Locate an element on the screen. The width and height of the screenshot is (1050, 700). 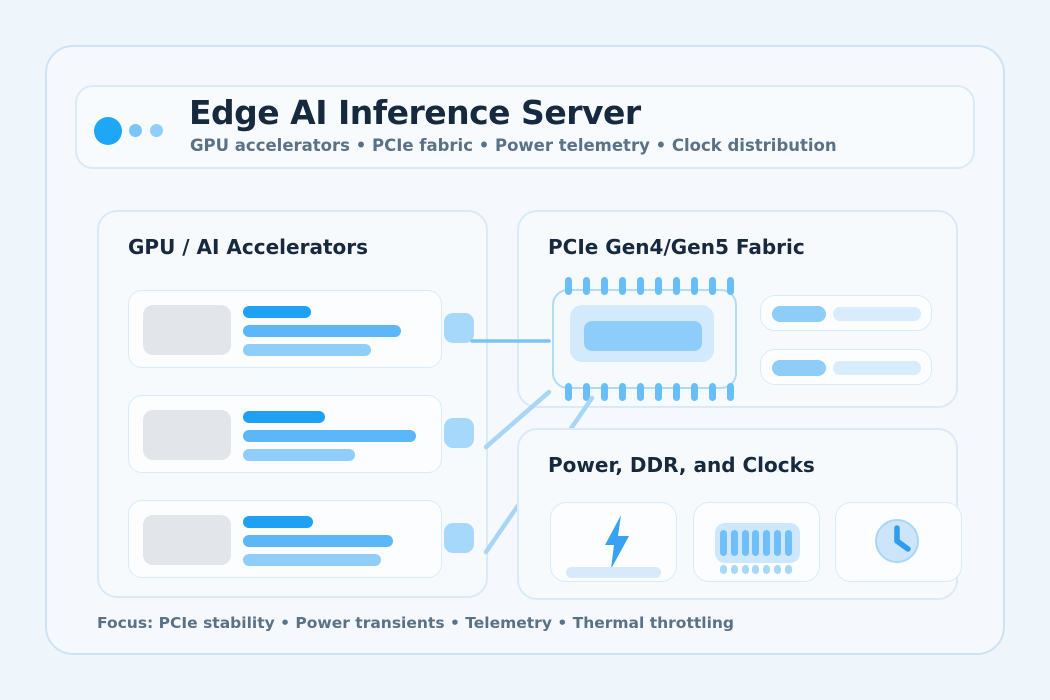
status-dot-secondary is located at coordinates (135, 130).